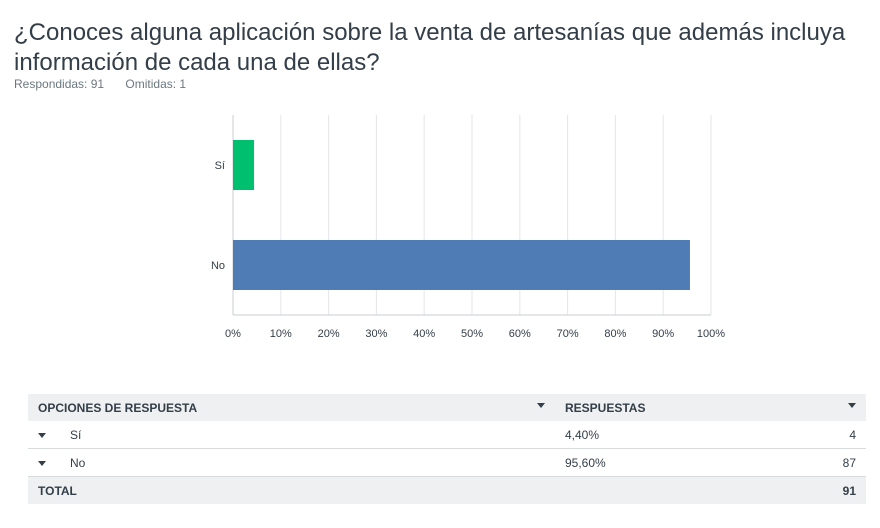  What do you see at coordinates (156, 84) in the screenshot?
I see `skipped-count: Omitidas: 1` at bounding box center [156, 84].